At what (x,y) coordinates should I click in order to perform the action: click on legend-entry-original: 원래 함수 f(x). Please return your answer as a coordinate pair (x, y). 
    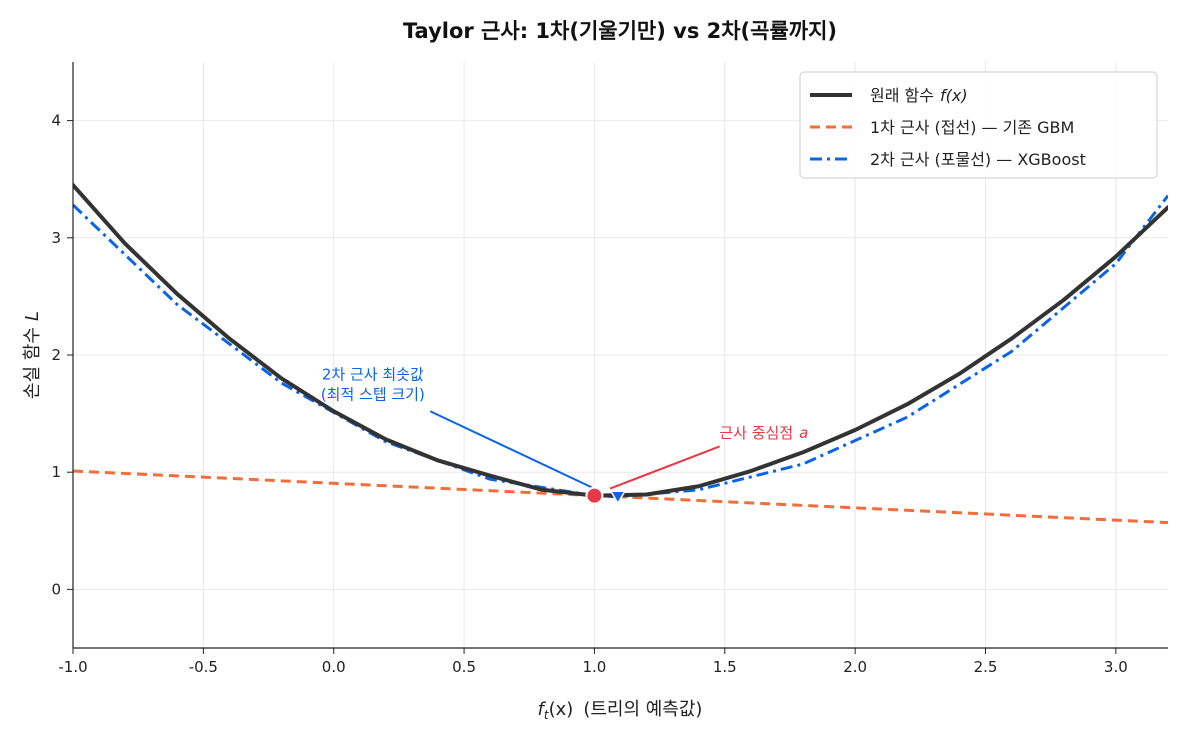
    Looking at the image, I should click on (889, 95).